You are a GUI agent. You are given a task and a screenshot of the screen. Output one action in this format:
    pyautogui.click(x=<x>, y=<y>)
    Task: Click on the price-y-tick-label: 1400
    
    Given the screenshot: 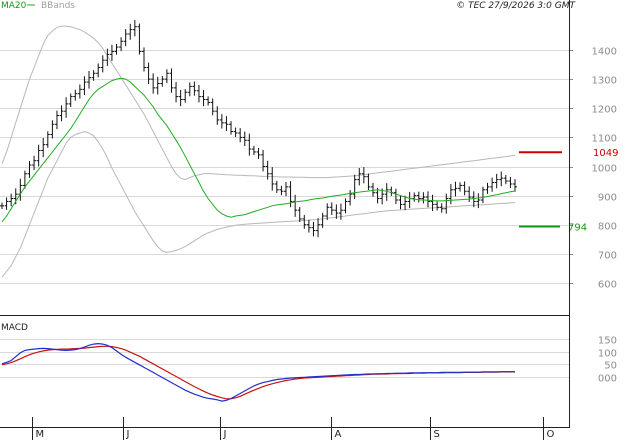 What is the action you would take?
    pyautogui.click(x=604, y=52)
    